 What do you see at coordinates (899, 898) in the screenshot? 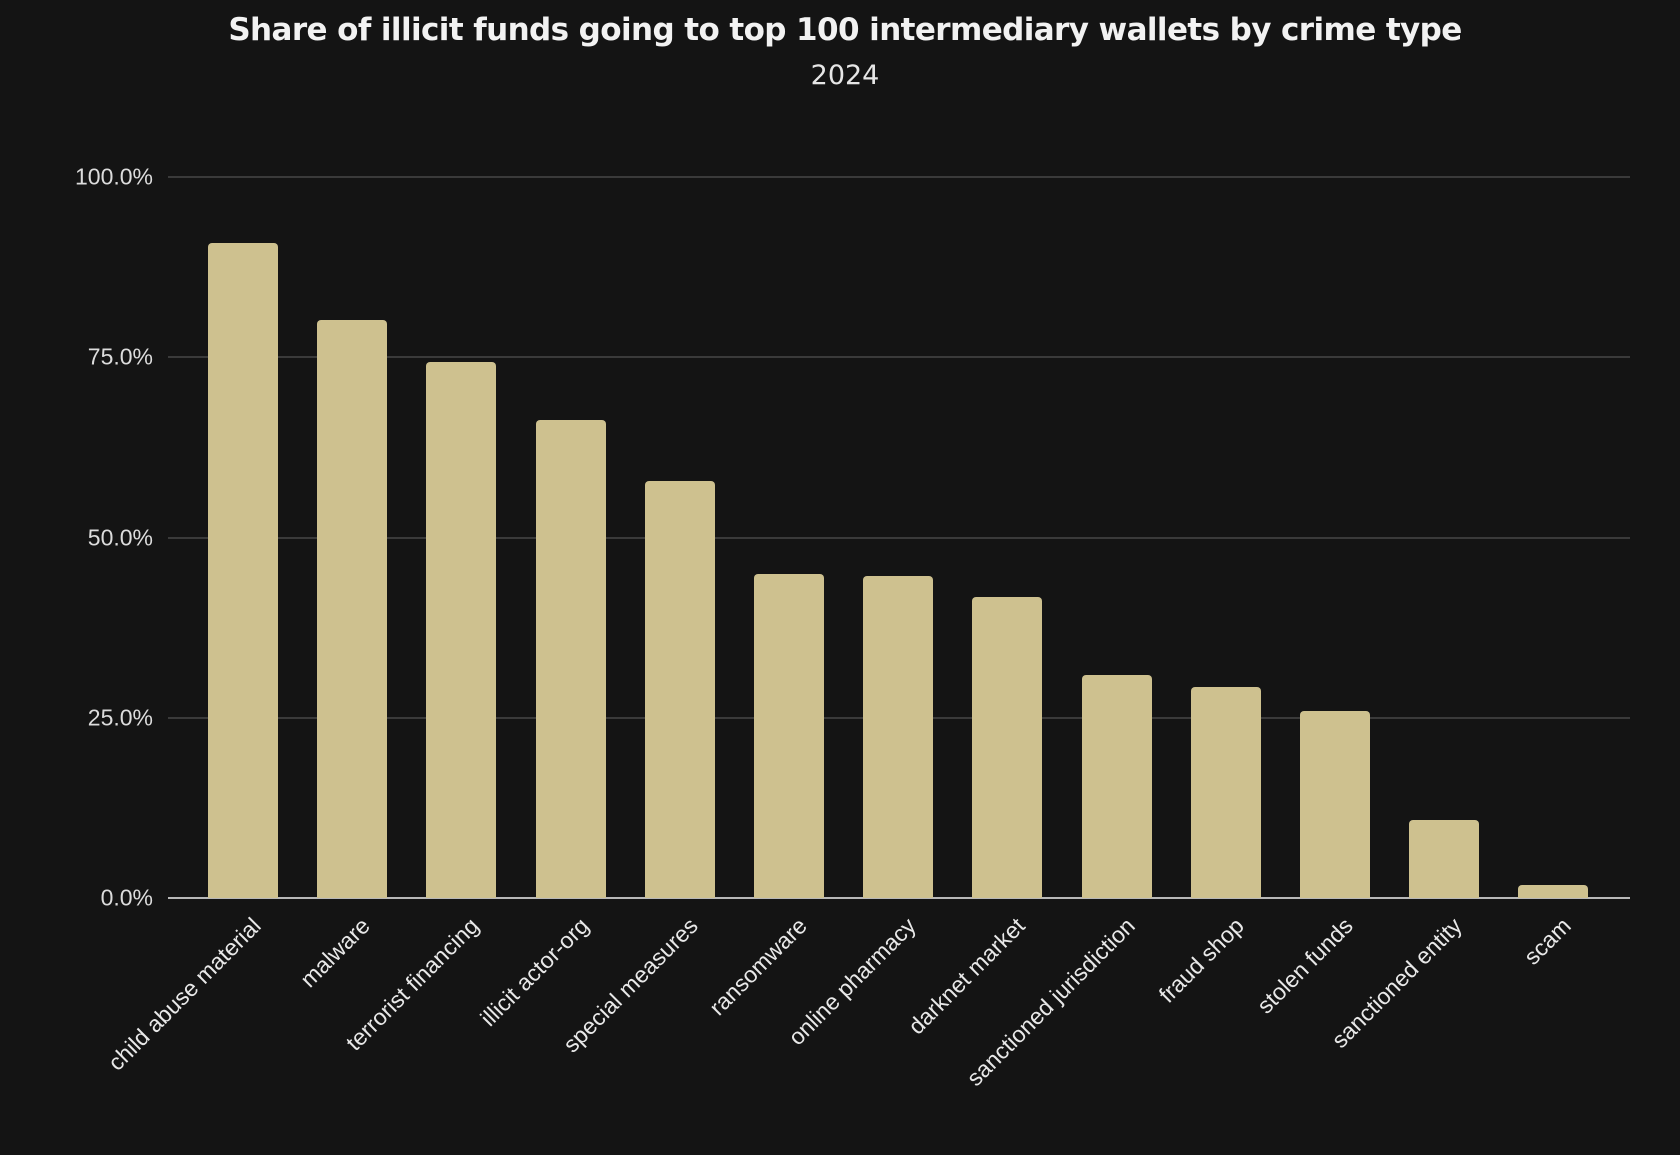
I see `x-axis-line` at bounding box center [899, 898].